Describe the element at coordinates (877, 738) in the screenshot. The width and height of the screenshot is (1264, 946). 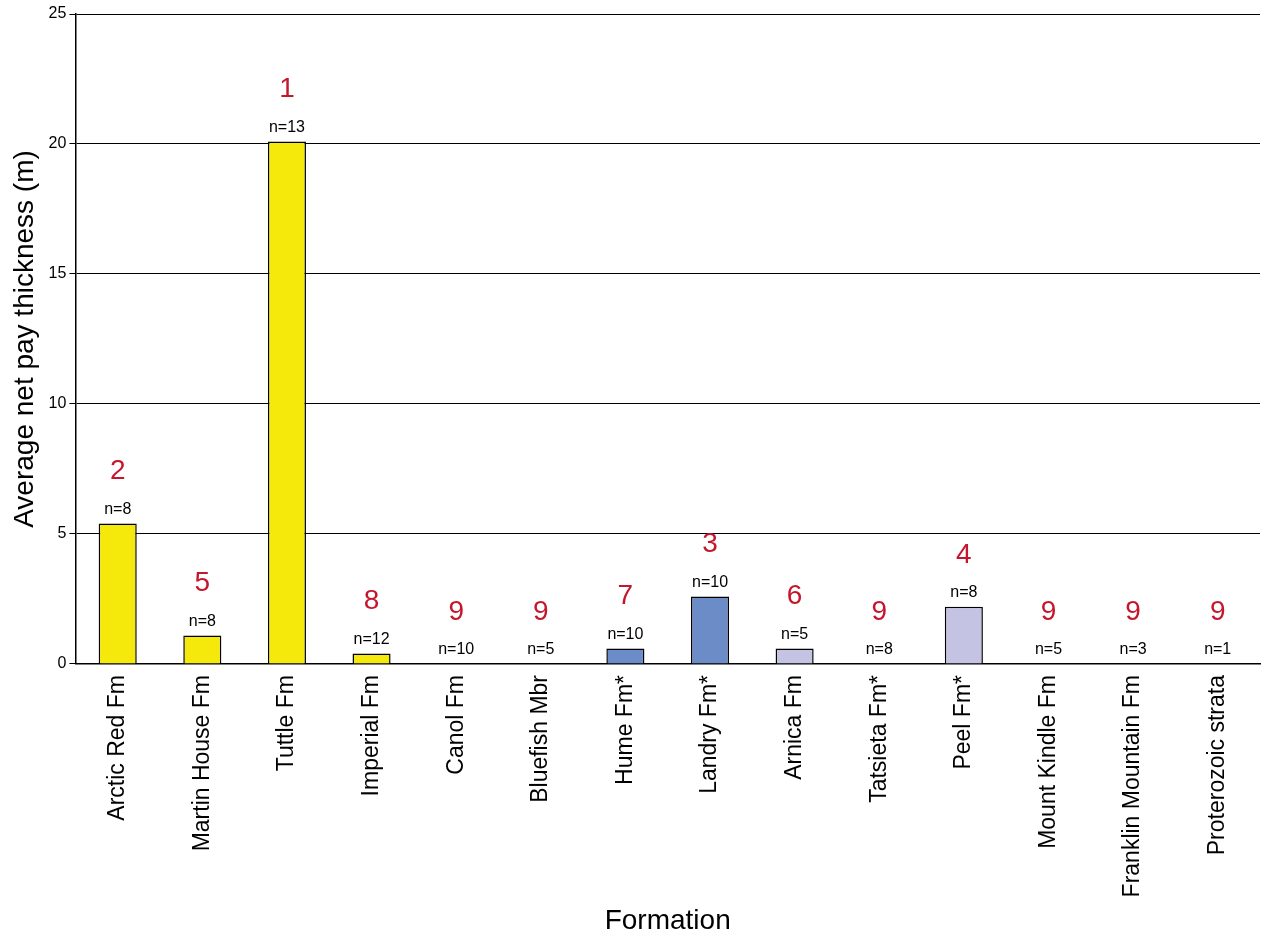
I see `x-tick-label: Tatsieta Fm*` at that location.